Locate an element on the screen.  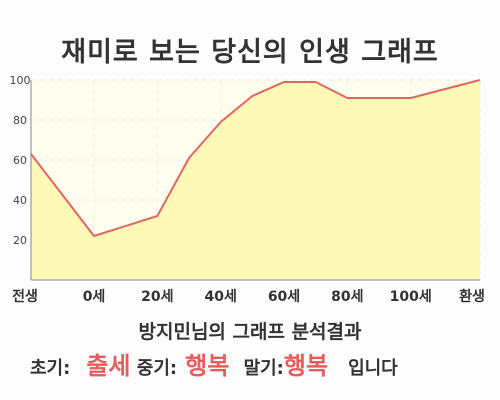
y-tick-label: 20 is located at coordinates (20, 240).